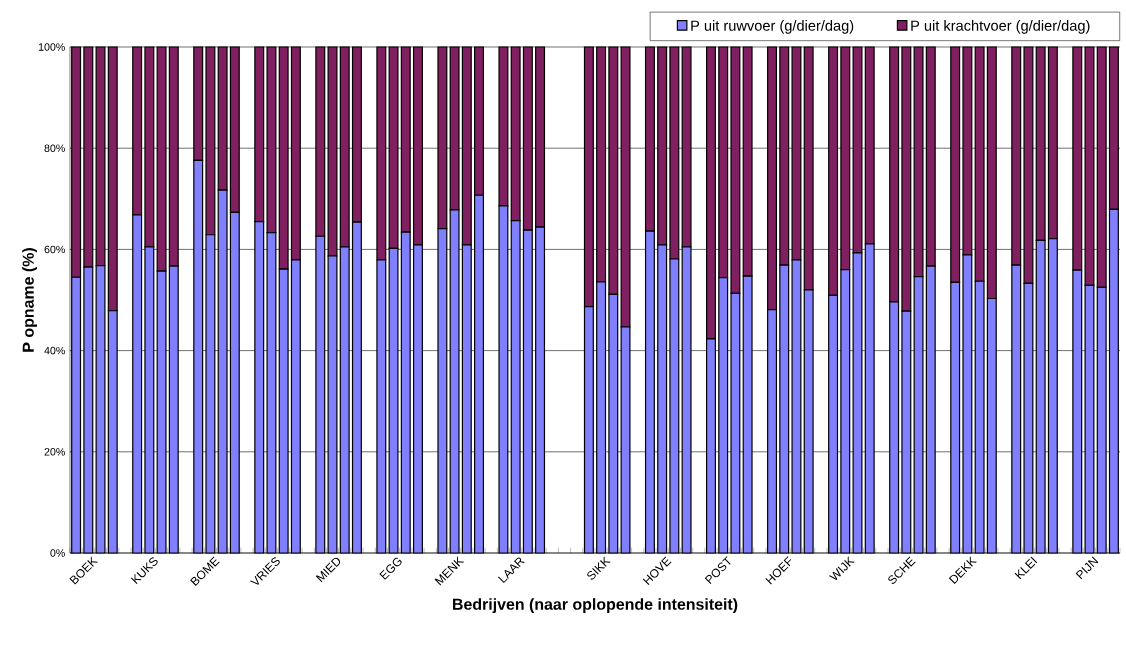  What do you see at coordinates (54, 452) in the screenshot?
I see `y-tick-label: 20%` at bounding box center [54, 452].